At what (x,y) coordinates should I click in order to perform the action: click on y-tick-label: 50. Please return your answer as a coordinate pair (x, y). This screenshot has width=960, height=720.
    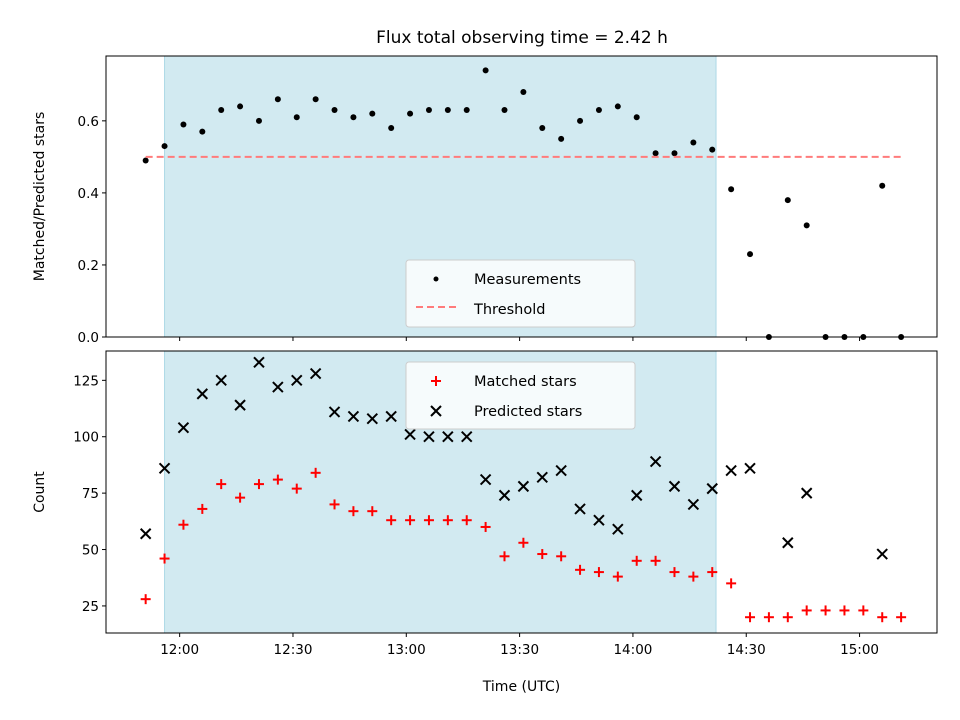
    Looking at the image, I should click on (90, 551).